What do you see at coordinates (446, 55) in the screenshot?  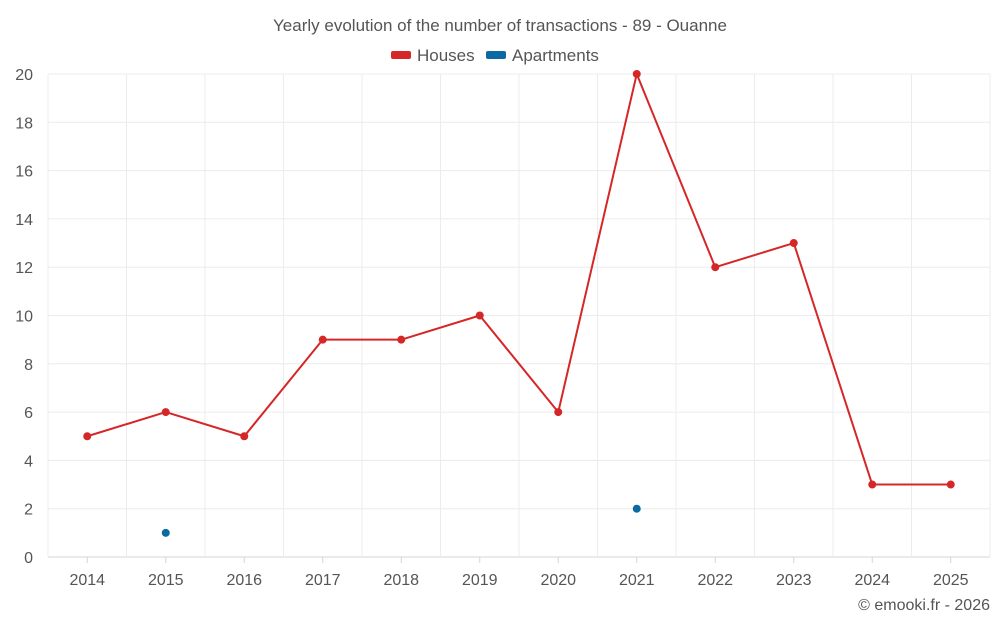 I see `legend-label-houses: Houses` at bounding box center [446, 55].